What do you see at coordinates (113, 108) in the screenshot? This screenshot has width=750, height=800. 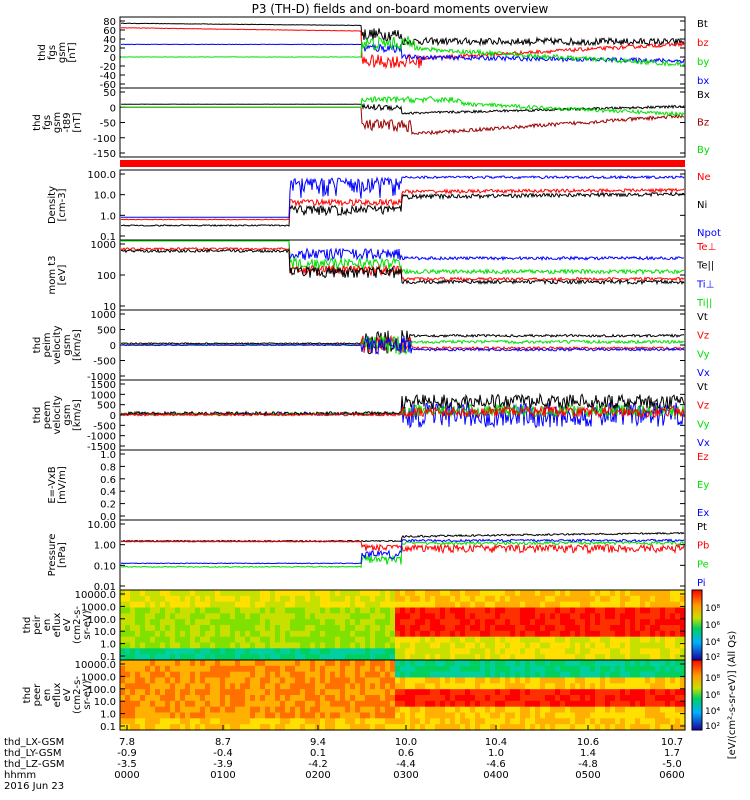 I see `ytick-label: 0` at bounding box center [113, 108].